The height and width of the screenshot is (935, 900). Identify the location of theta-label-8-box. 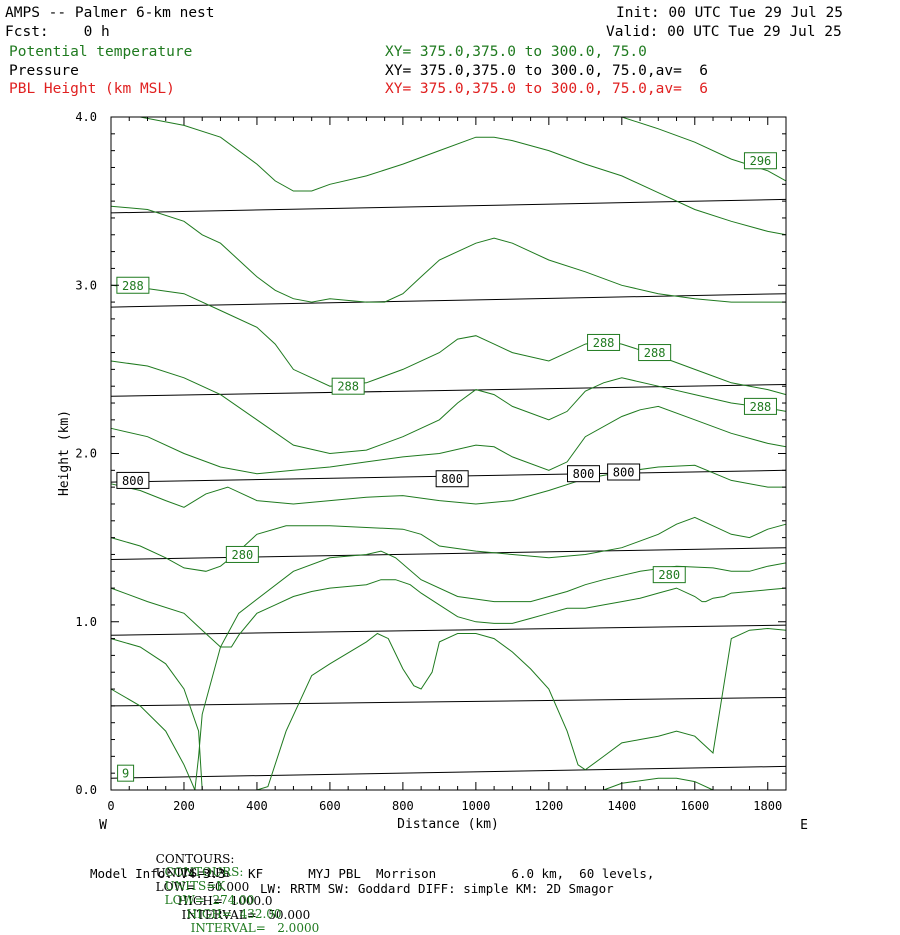
(126, 773).